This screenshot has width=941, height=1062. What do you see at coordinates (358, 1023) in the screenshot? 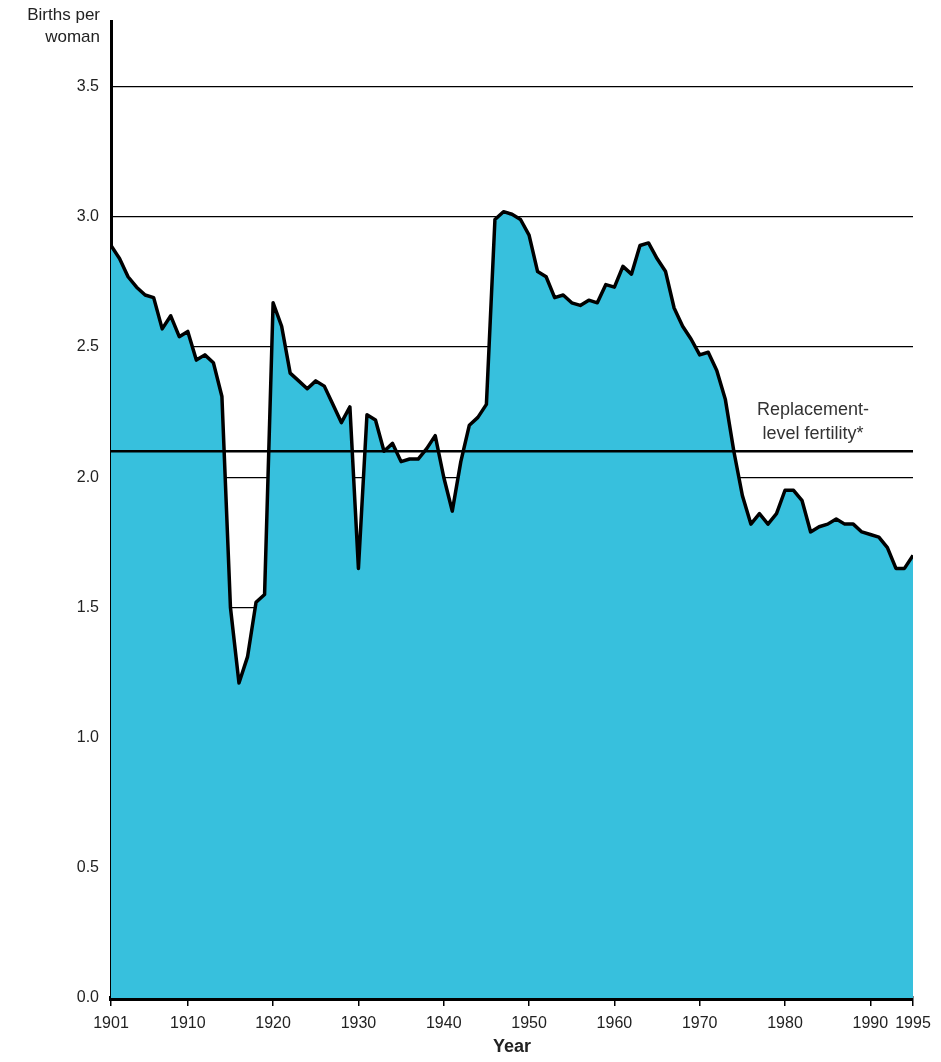
I see `x-tick-label: 1930` at bounding box center [358, 1023].